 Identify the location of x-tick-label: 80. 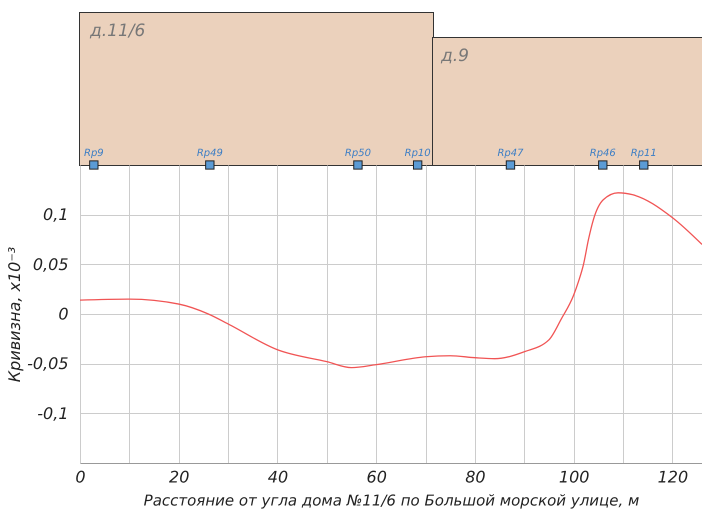
(475, 477).